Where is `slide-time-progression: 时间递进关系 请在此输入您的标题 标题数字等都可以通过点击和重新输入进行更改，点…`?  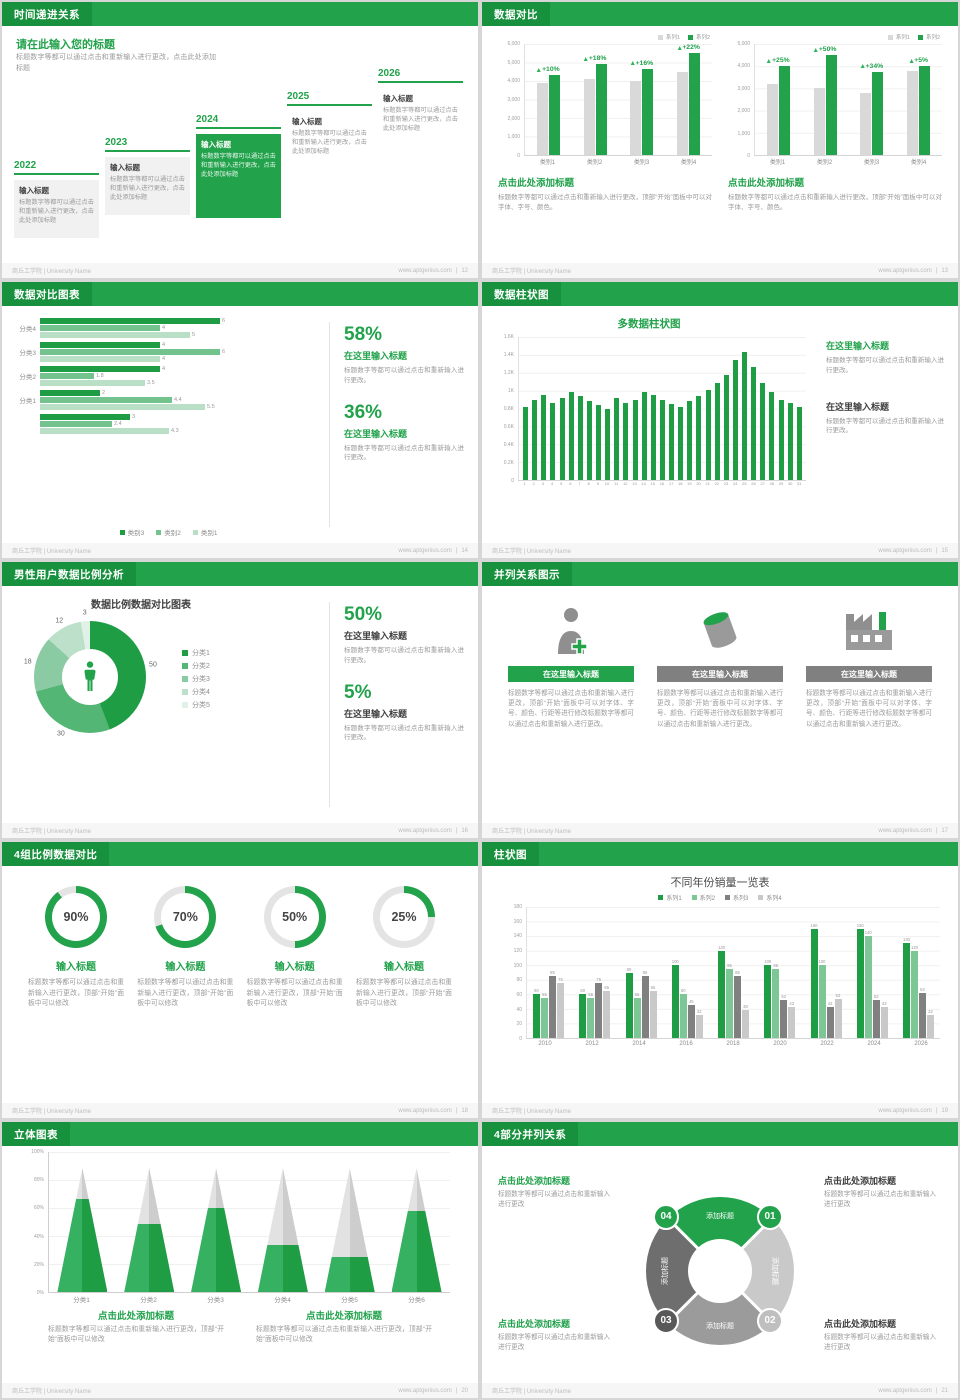 slide-time-progression: 时间递进关系 请在此输入您的标题 标题数字等都可以通过点击和重新输入进行更改，点… is located at coordinates (240, 140).